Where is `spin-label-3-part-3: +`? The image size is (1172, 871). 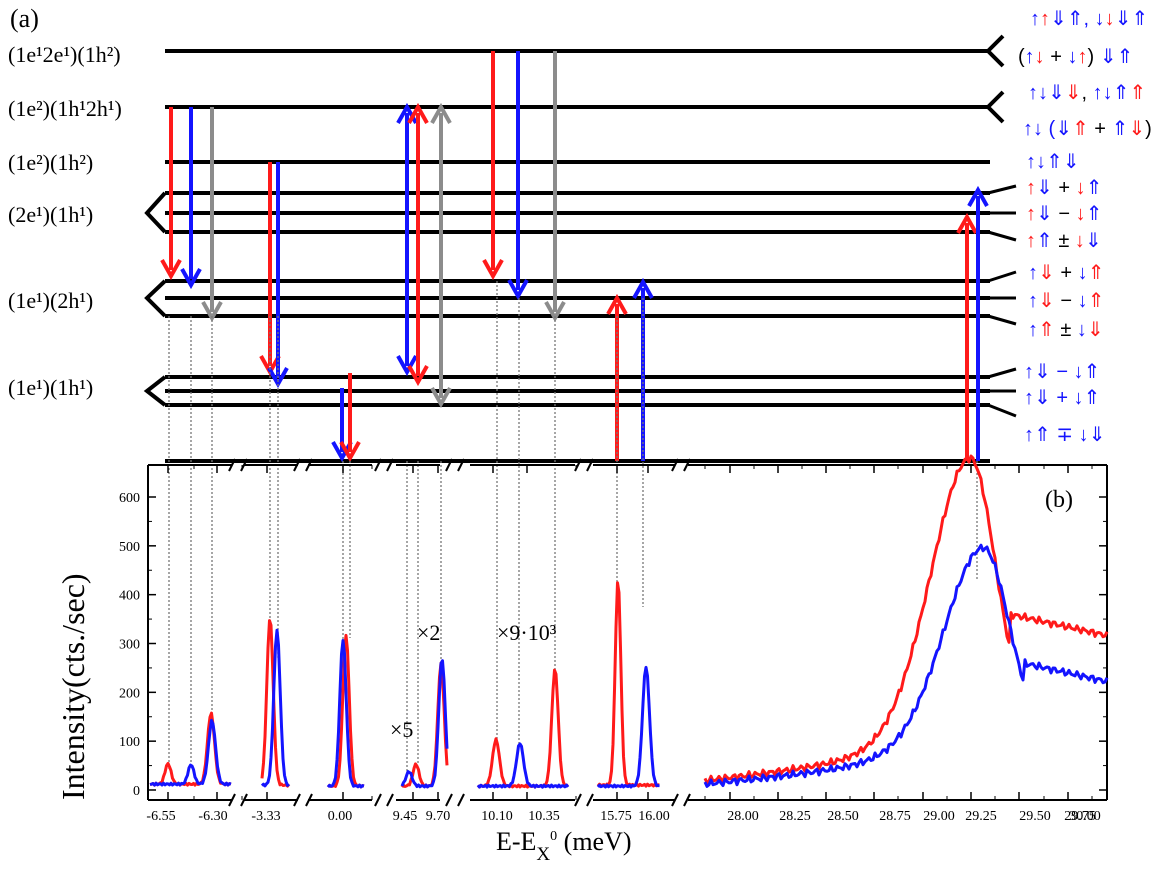
spin-label-3-part-3: + is located at coordinates (1100, 129).